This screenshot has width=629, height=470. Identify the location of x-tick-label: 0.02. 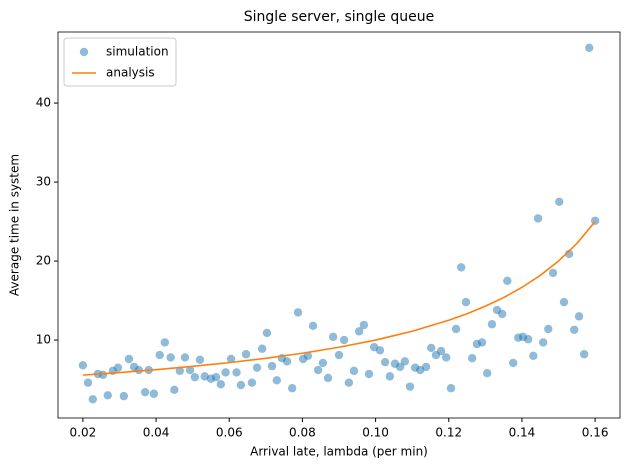
(83, 433).